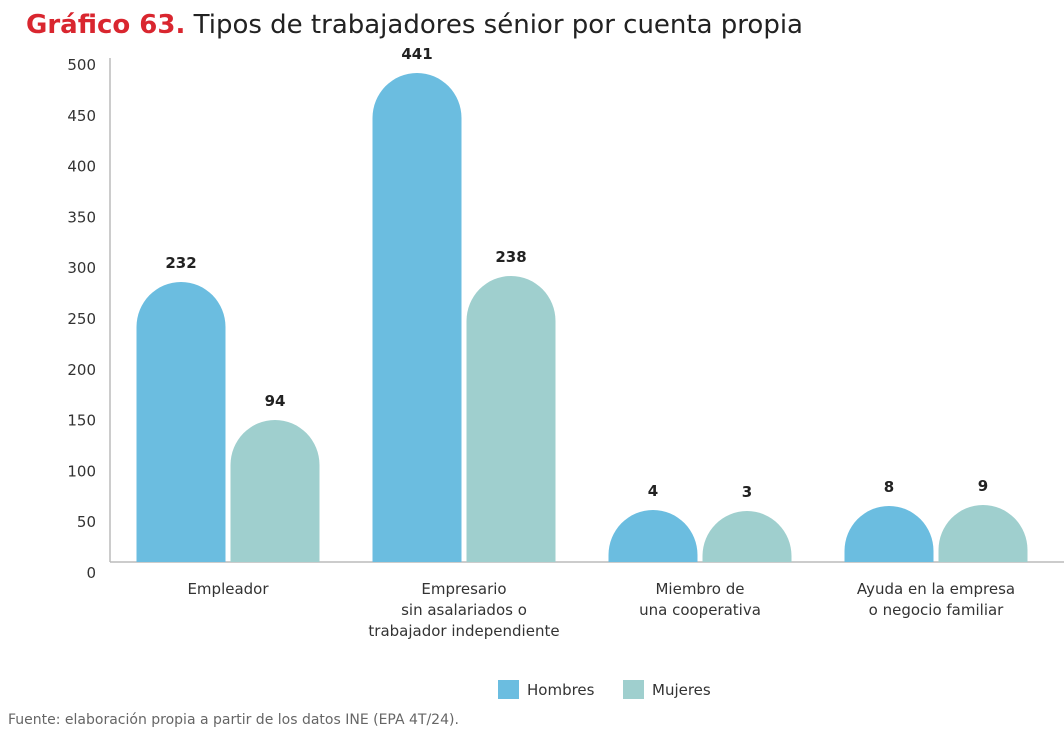 The width and height of the screenshot is (1064, 750). Describe the element at coordinates (275, 401) in the screenshot. I see `data-label: 94` at that location.